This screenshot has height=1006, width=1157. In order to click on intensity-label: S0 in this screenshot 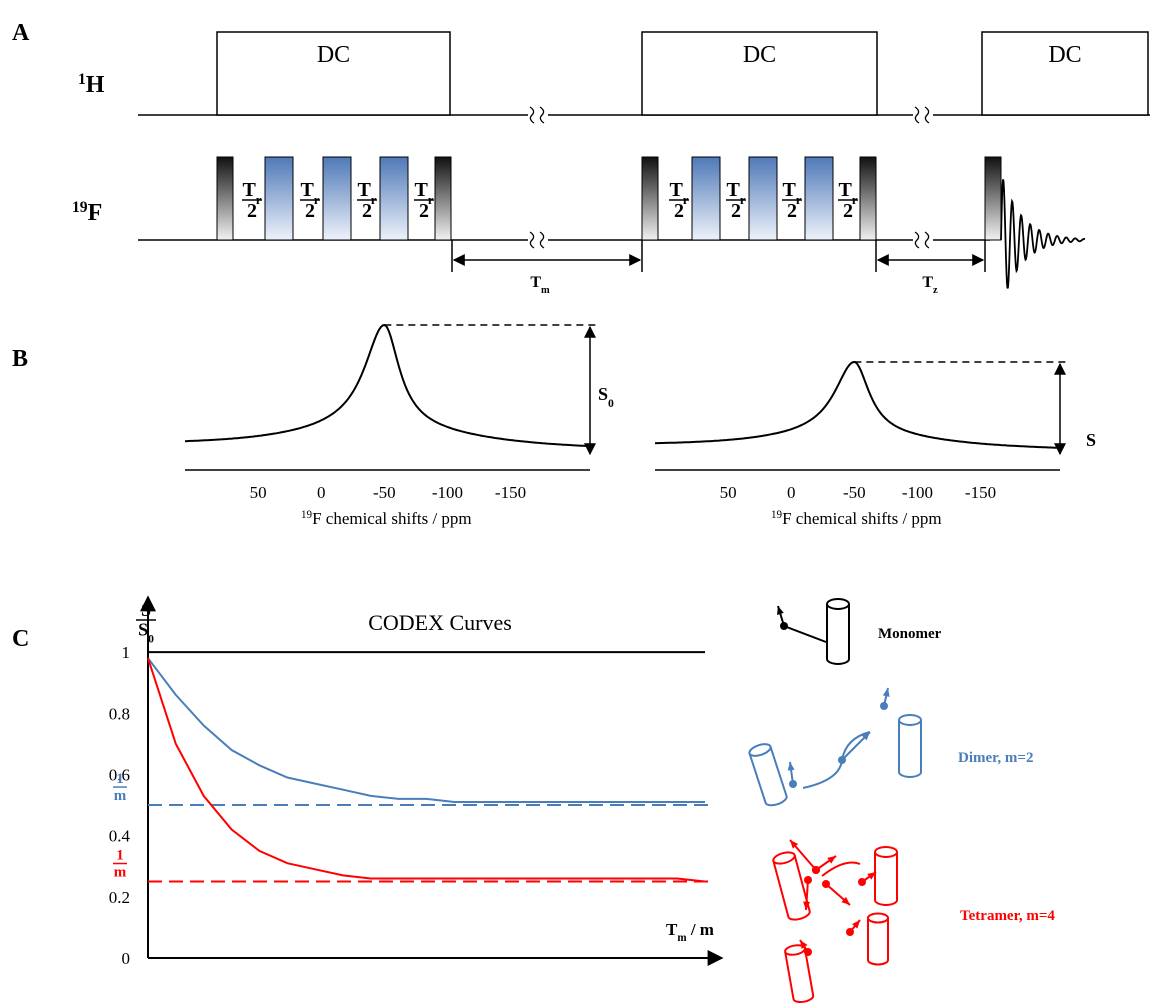, I will do `click(606, 397)`.